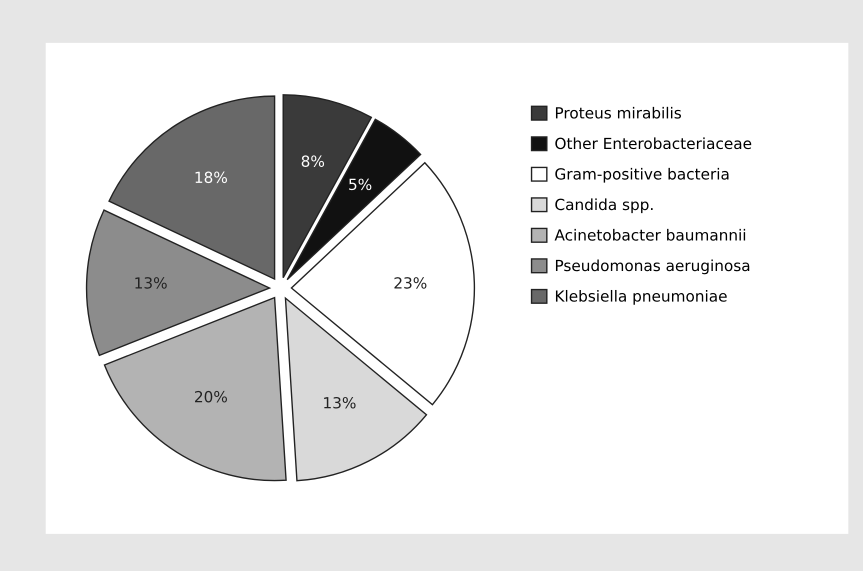  I want to click on legend-label: Klebsiella pneumoniae, so click(641, 297).